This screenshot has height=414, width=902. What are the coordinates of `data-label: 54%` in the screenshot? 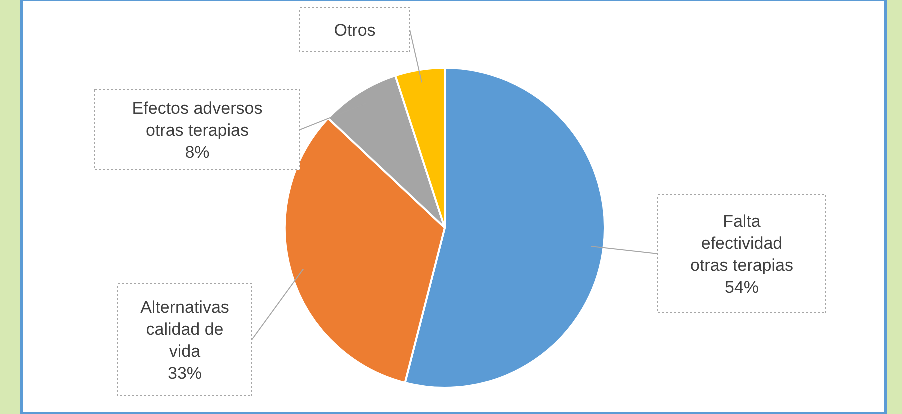 It's located at (742, 287).